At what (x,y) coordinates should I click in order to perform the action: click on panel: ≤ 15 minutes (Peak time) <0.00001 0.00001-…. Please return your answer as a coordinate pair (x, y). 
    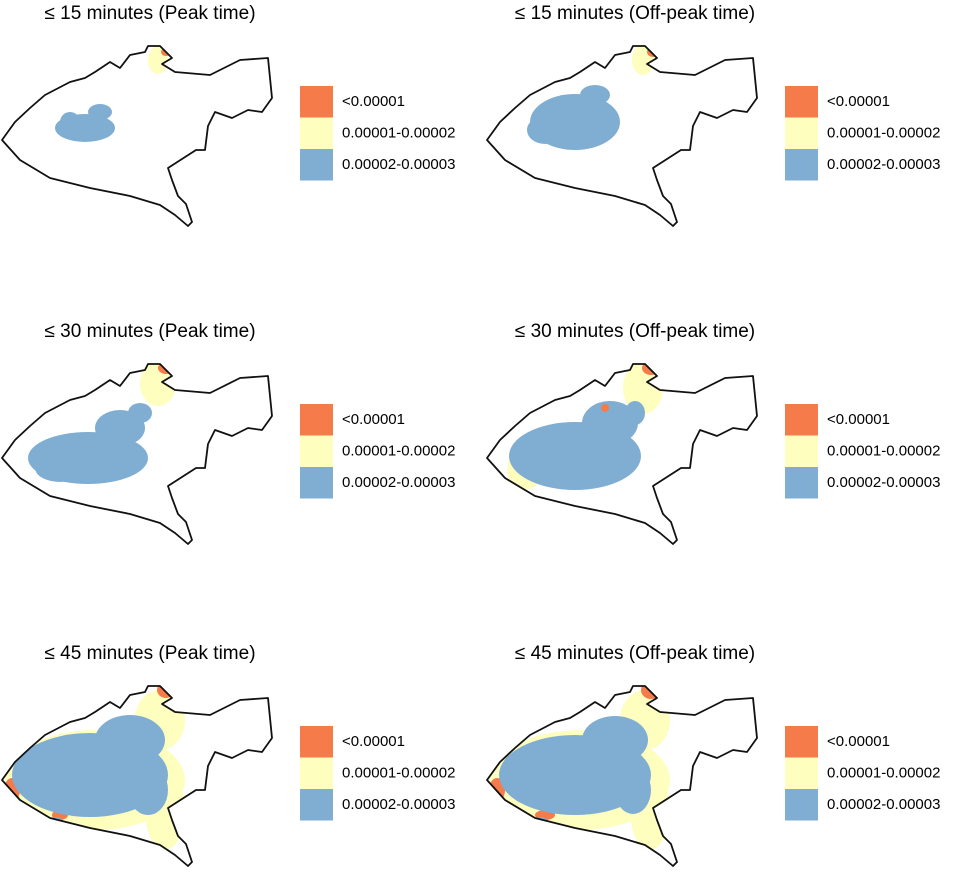
    Looking at the image, I should click on (228, 115).